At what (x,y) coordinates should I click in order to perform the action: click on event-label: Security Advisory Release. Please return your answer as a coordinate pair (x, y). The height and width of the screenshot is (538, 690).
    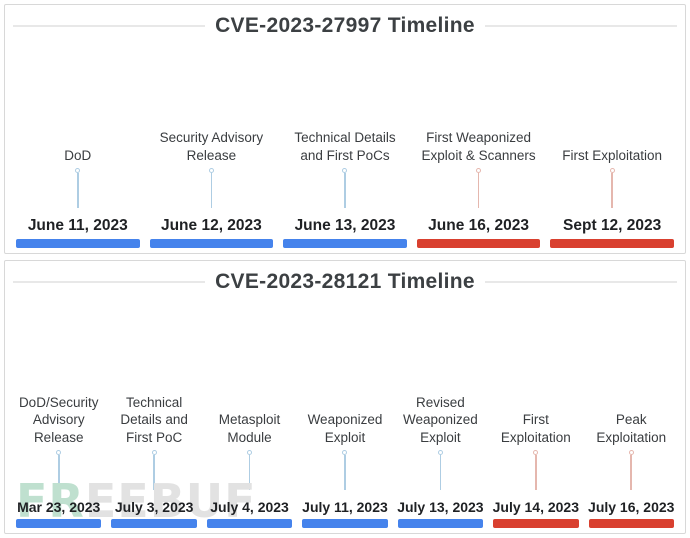
    Looking at the image, I should click on (211, 147).